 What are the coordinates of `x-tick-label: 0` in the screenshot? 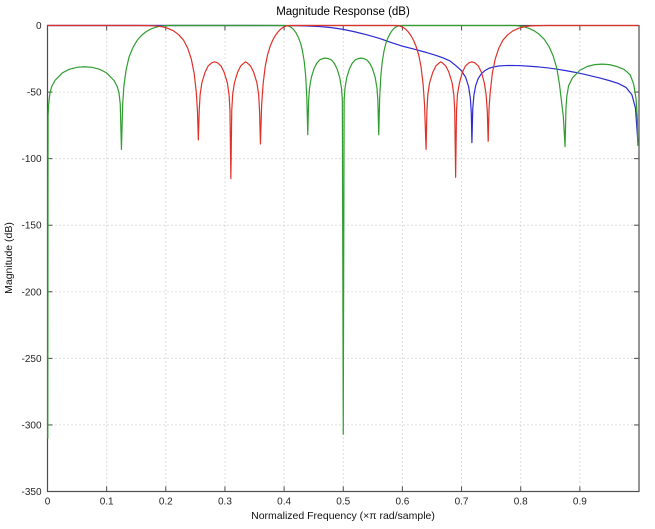 It's located at (48, 502).